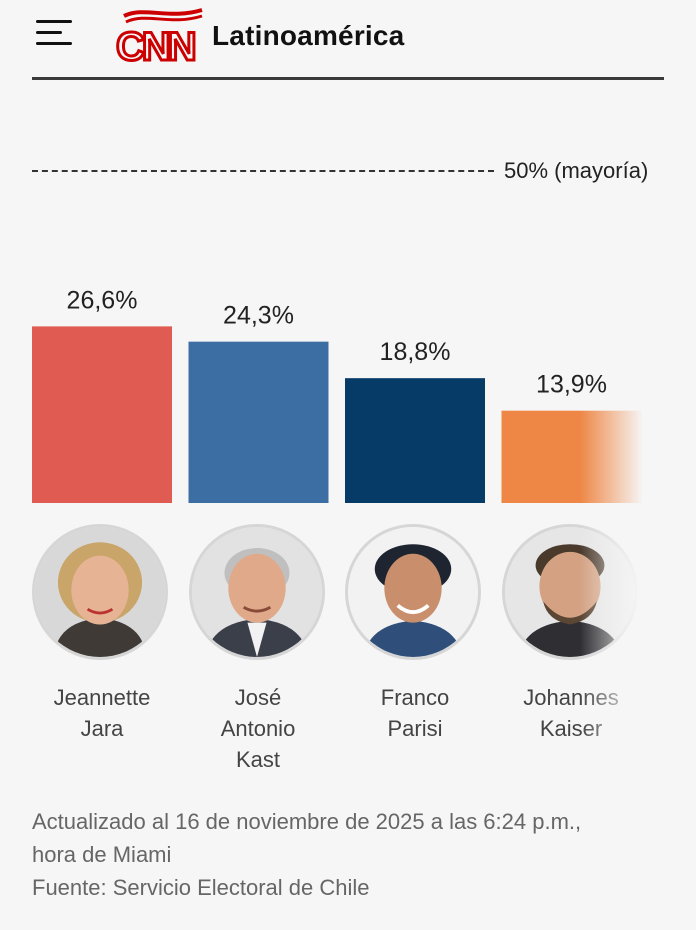 The height and width of the screenshot is (930, 696). I want to click on logo-text: CNN, so click(155, 44).